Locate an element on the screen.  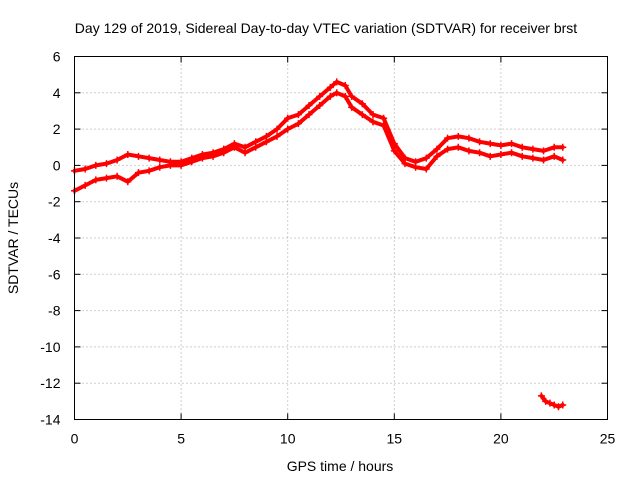
x-axis-label: GPS time / hours is located at coordinates (340, 466).